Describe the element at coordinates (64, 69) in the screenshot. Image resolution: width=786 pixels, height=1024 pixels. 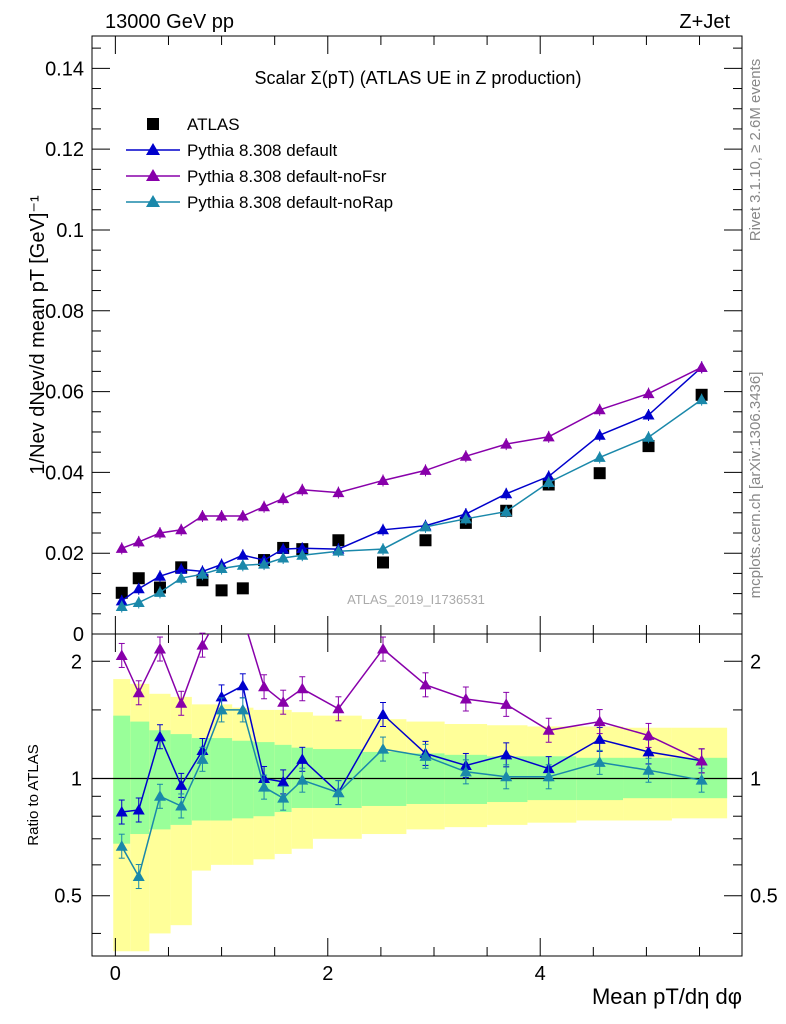
I see `y-tick-label: 0.14` at that location.